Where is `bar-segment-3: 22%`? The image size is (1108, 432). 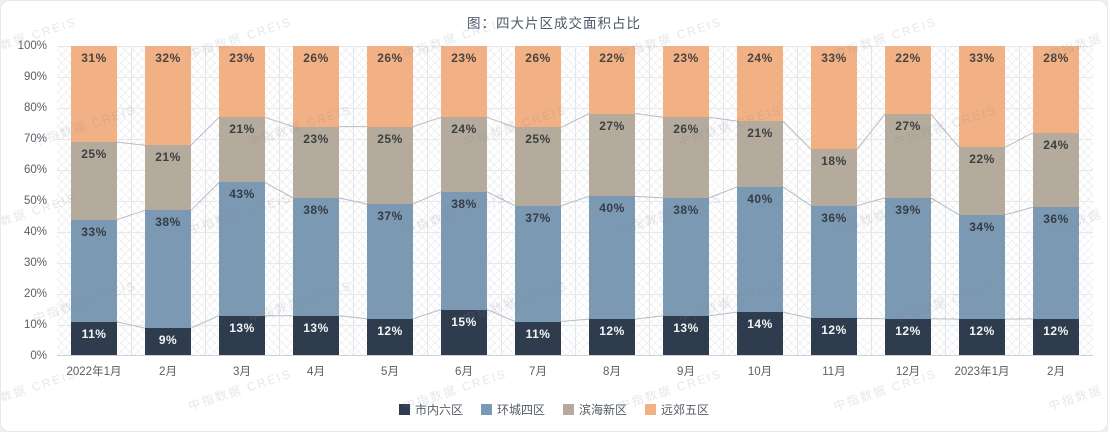
bar-segment-3: 22% is located at coordinates (982, 181).